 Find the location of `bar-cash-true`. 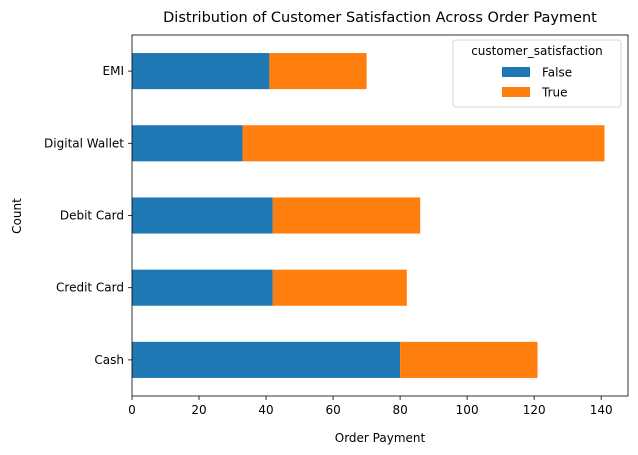

bar-cash-true is located at coordinates (469, 359).